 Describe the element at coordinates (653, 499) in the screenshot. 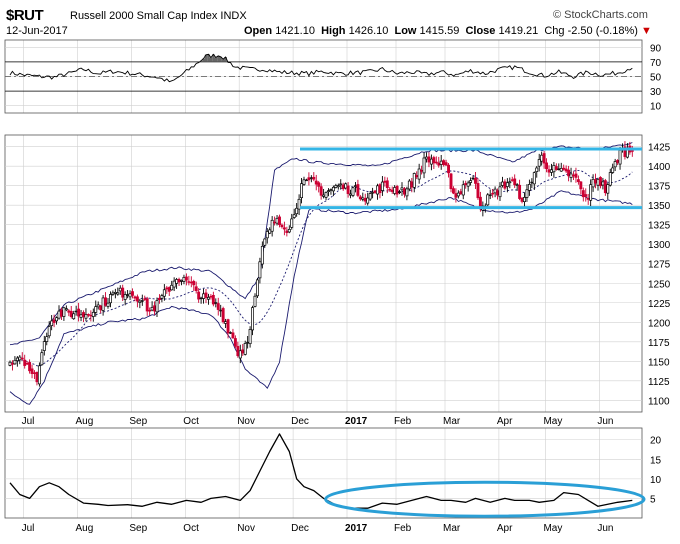

I see `indicator-tick-5: 5` at that location.